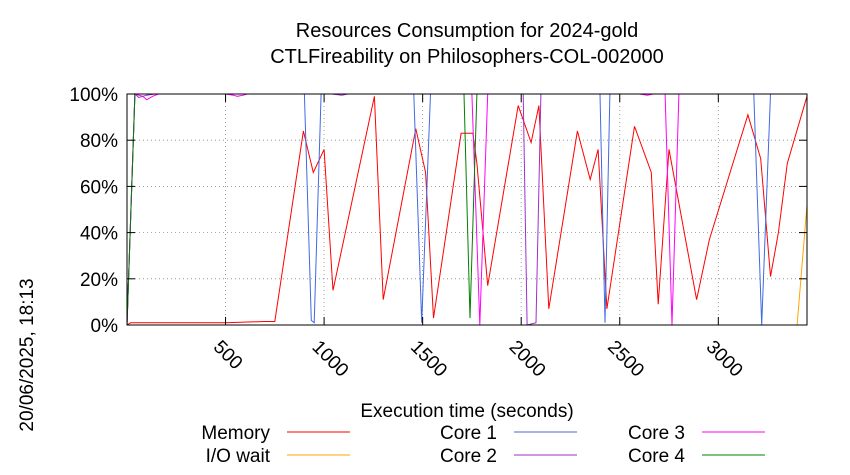 Image resolution: width=850 pixels, height=475 pixels. Describe the element at coordinates (466, 411) in the screenshot. I see `x-axis-label: Execution time (seconds)` at that location.